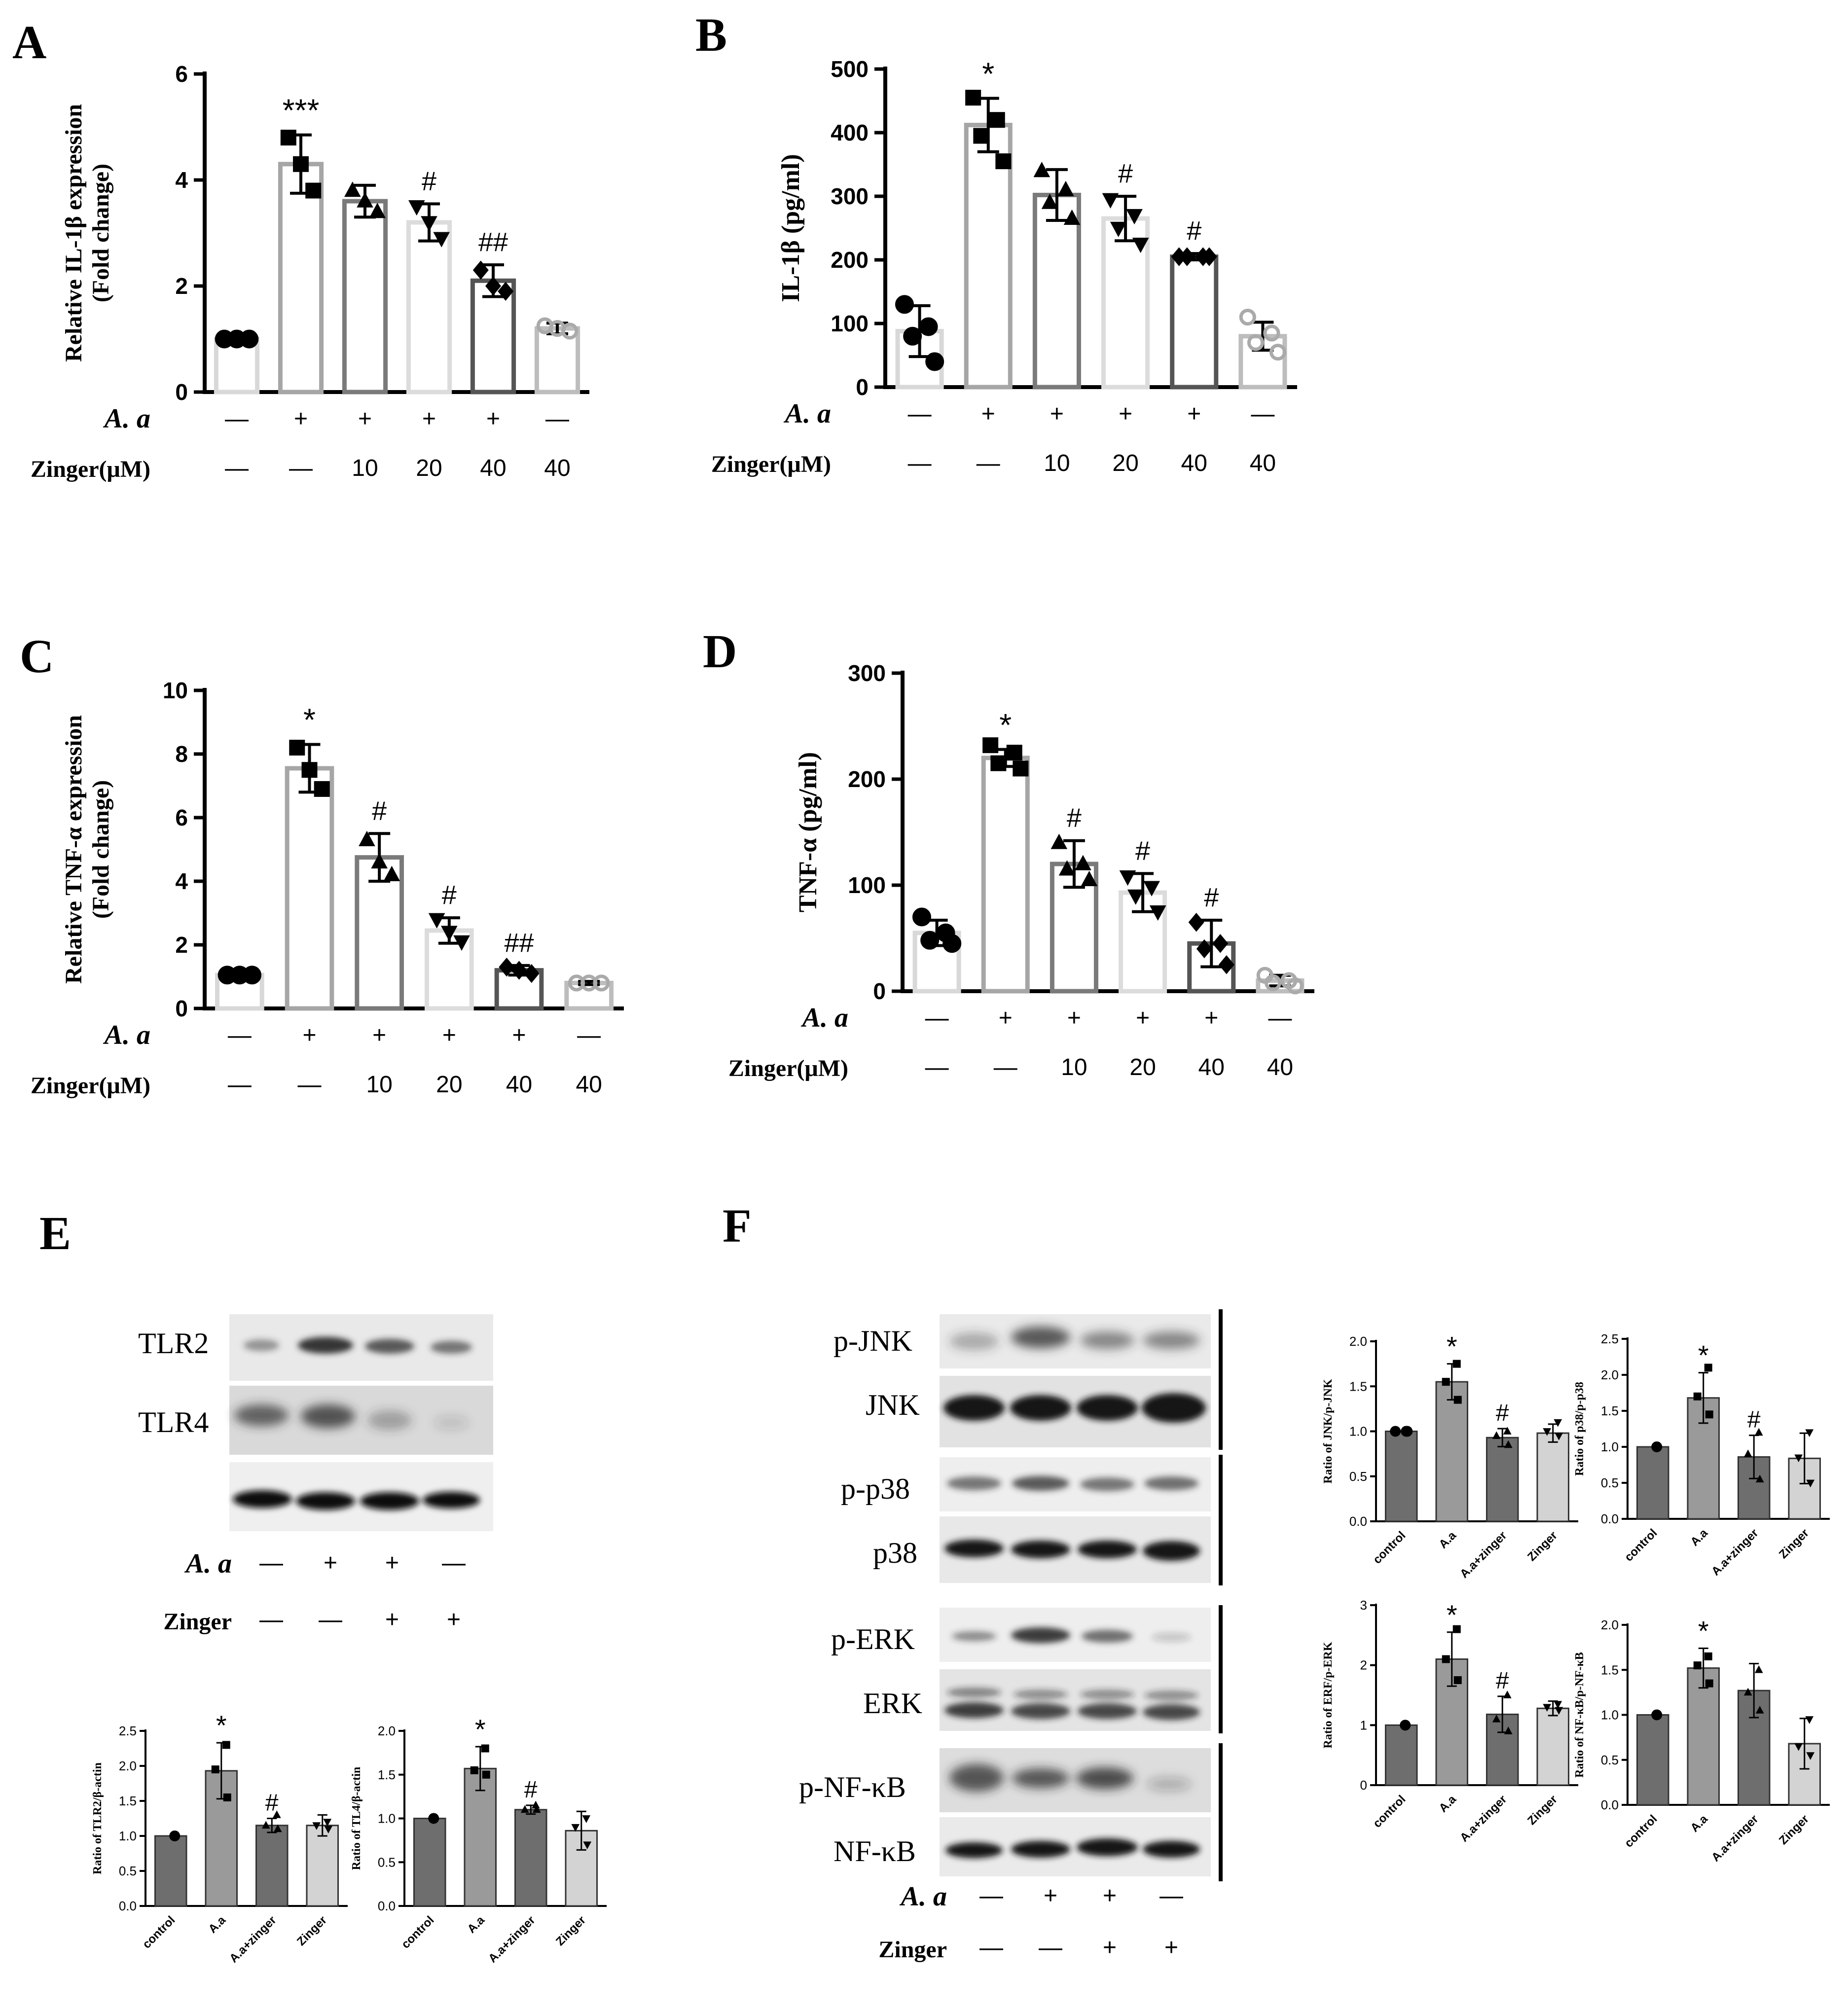 The width and height of the screenshot is (1848, 2011). Describe the element at coordinates (893, 1405) in the screenshot. I see `blot-label-jnk: JNK` at that location.